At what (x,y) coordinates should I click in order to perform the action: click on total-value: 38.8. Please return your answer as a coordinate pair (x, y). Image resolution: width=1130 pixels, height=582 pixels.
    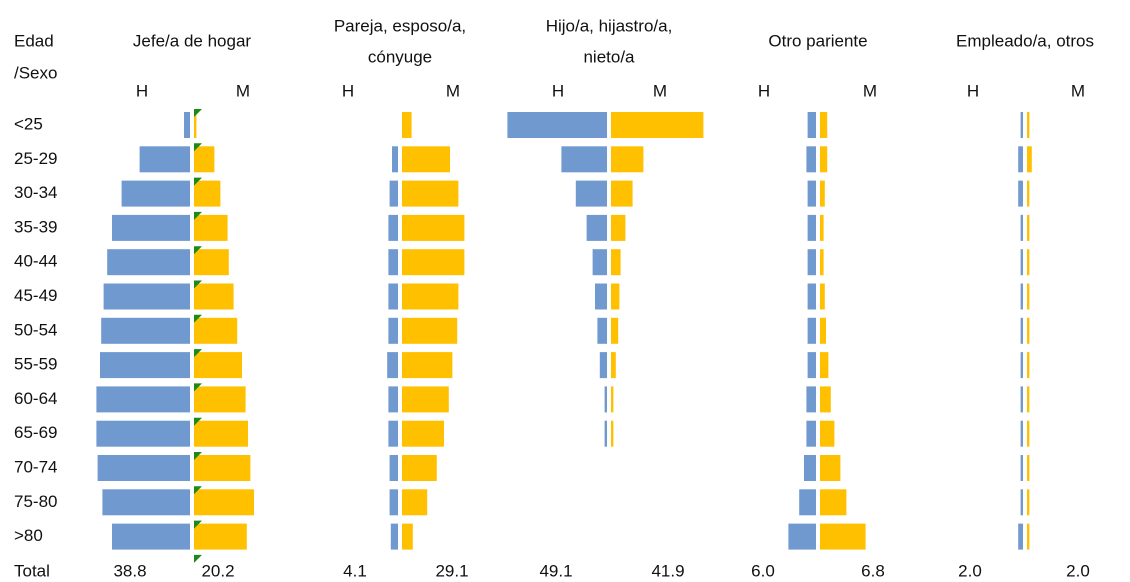
    Looking at the image, I should click on (129, 570).